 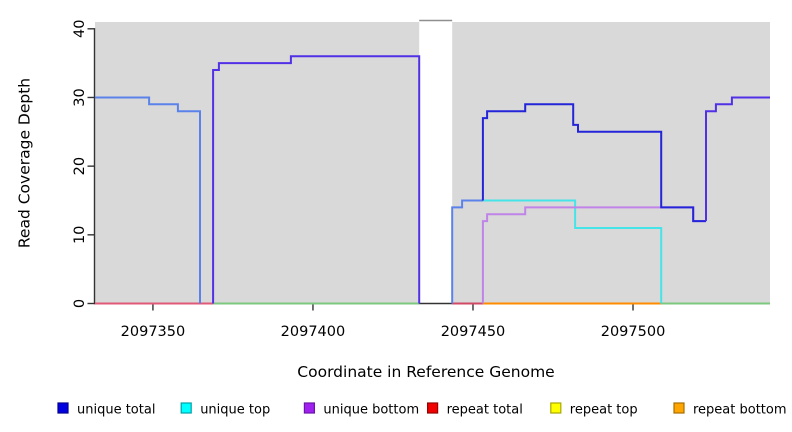 I want to click on legend-item-label: unique top, so click(x=235, y=410).